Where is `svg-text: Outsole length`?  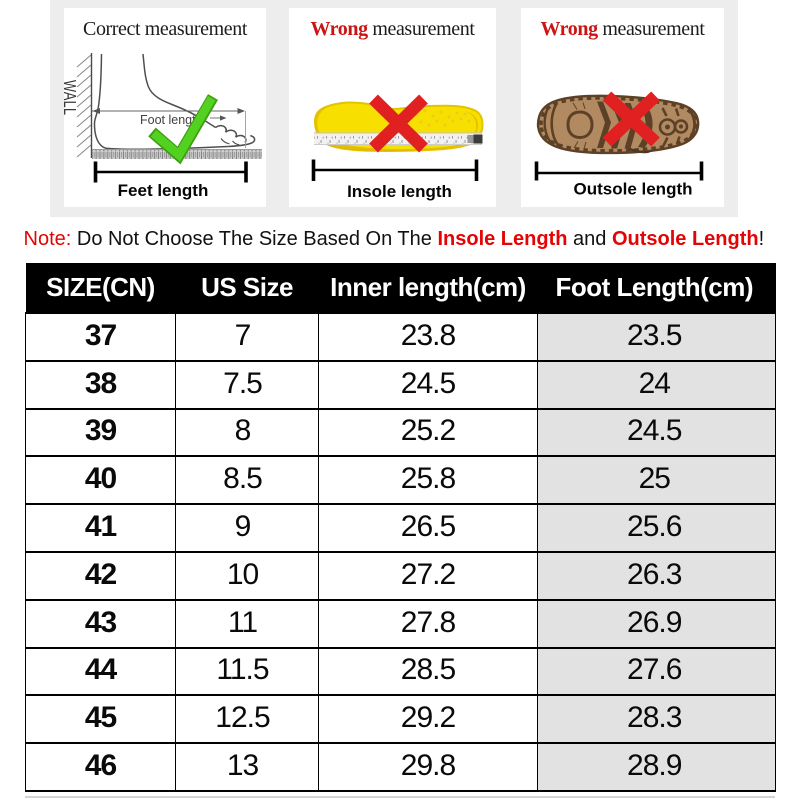
svg-text: Outsole length is located at coordinates (633, 189).